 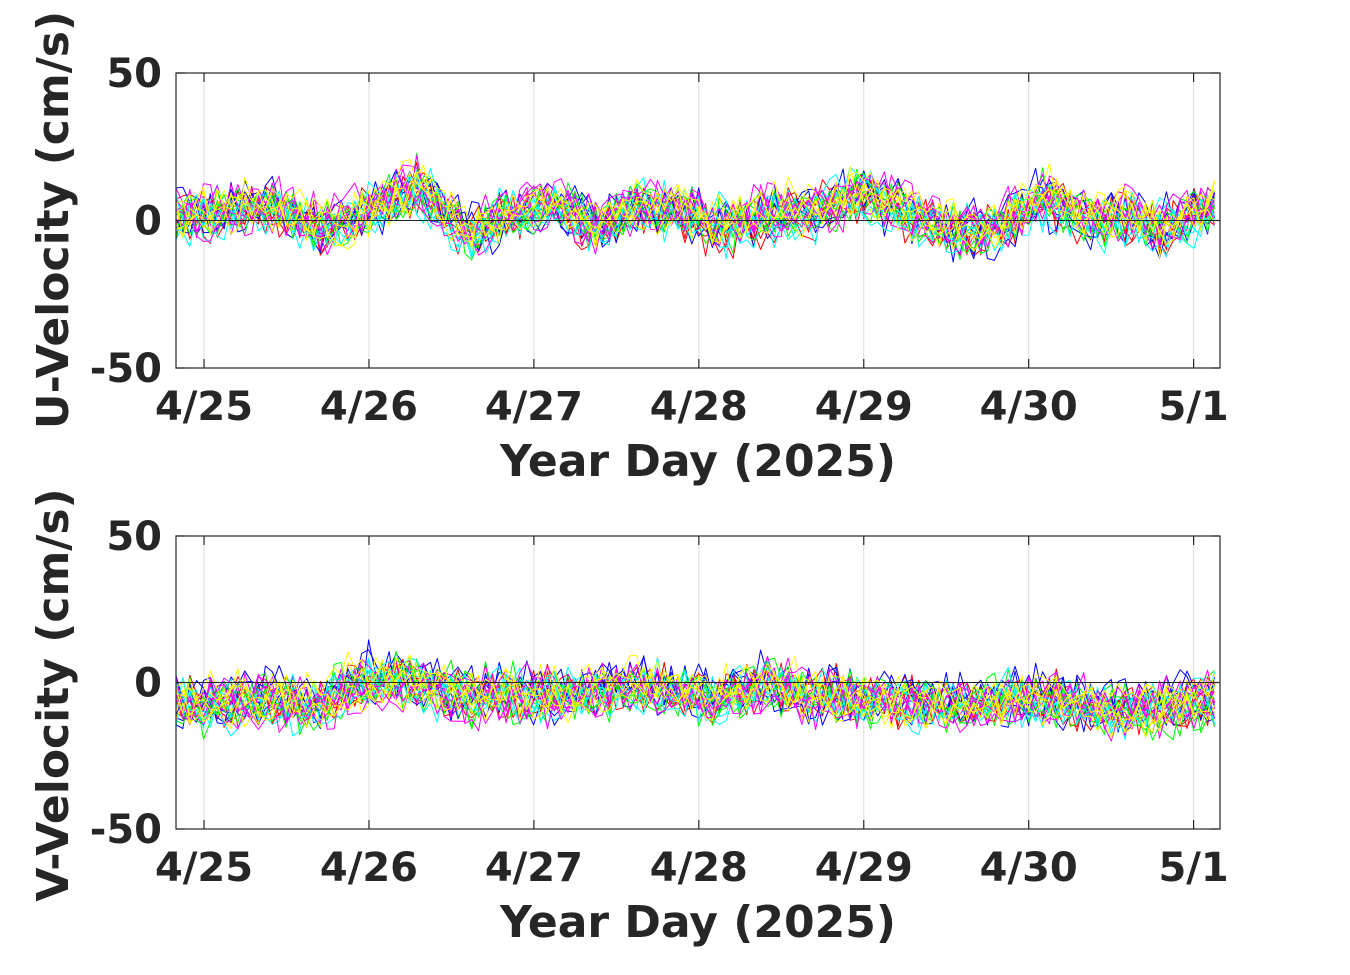 What do you see at coordinates (53, 220) in the screenshot?
I see `y-axis-title: U-Velocity (cm/s)` at bounding box center [53, 220].